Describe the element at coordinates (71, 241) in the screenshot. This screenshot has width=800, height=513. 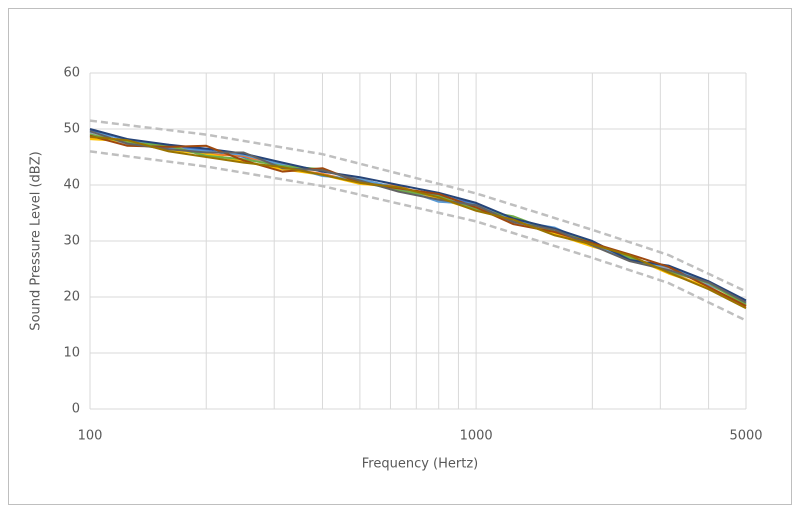
I see `y-tick-label: 30` at that location.